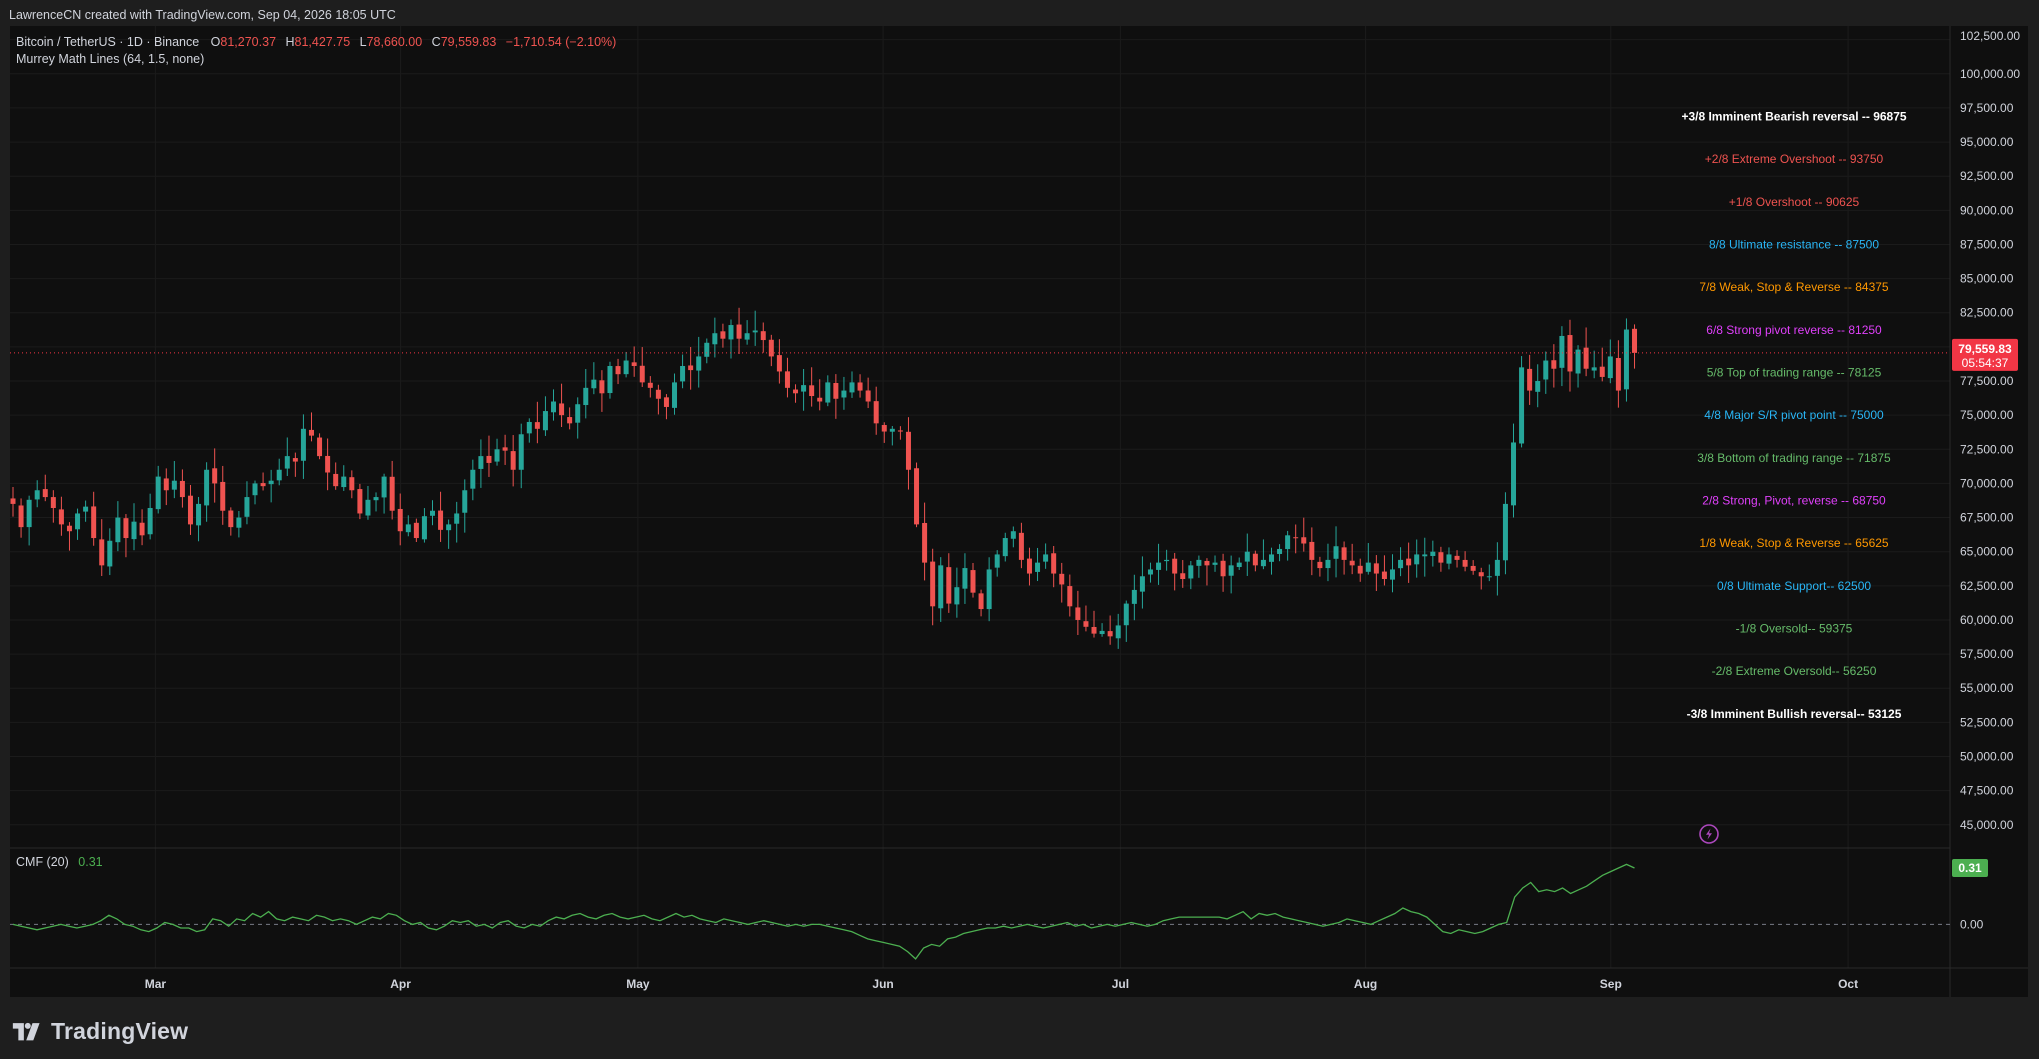 Image resolution: width=2039 pixels, height=1059 pixels. I want to click on lightning-icon, so click(1709, 834).